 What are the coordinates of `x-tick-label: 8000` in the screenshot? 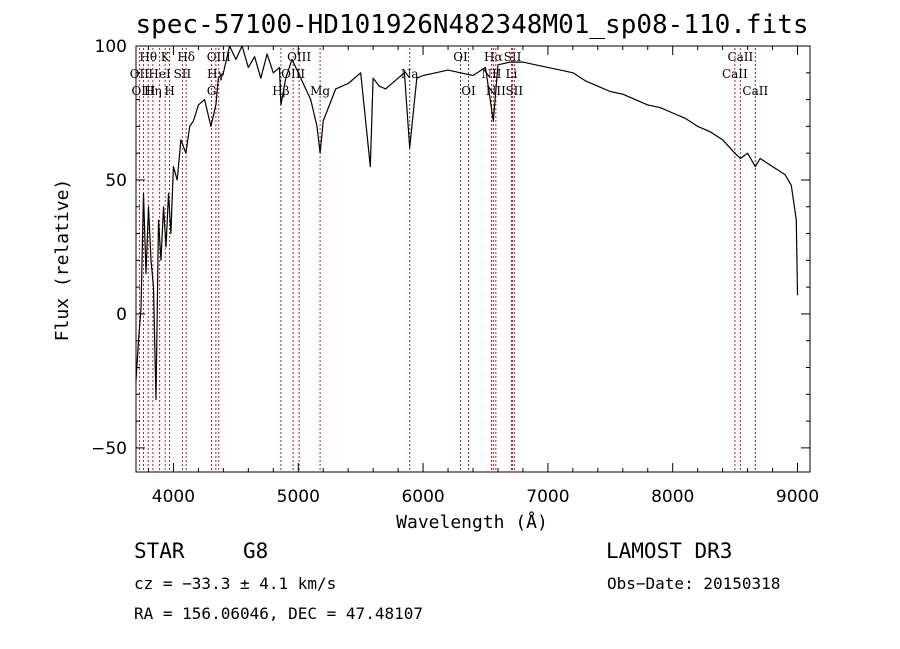 It's located at (672, 497).